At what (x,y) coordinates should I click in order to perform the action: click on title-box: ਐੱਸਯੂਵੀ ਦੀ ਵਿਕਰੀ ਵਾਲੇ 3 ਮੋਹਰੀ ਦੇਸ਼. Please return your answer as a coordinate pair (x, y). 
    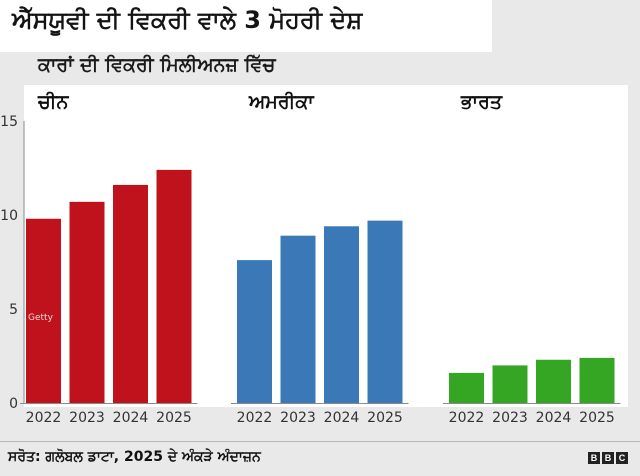
    Looking at the image, I should click on (246, 26).